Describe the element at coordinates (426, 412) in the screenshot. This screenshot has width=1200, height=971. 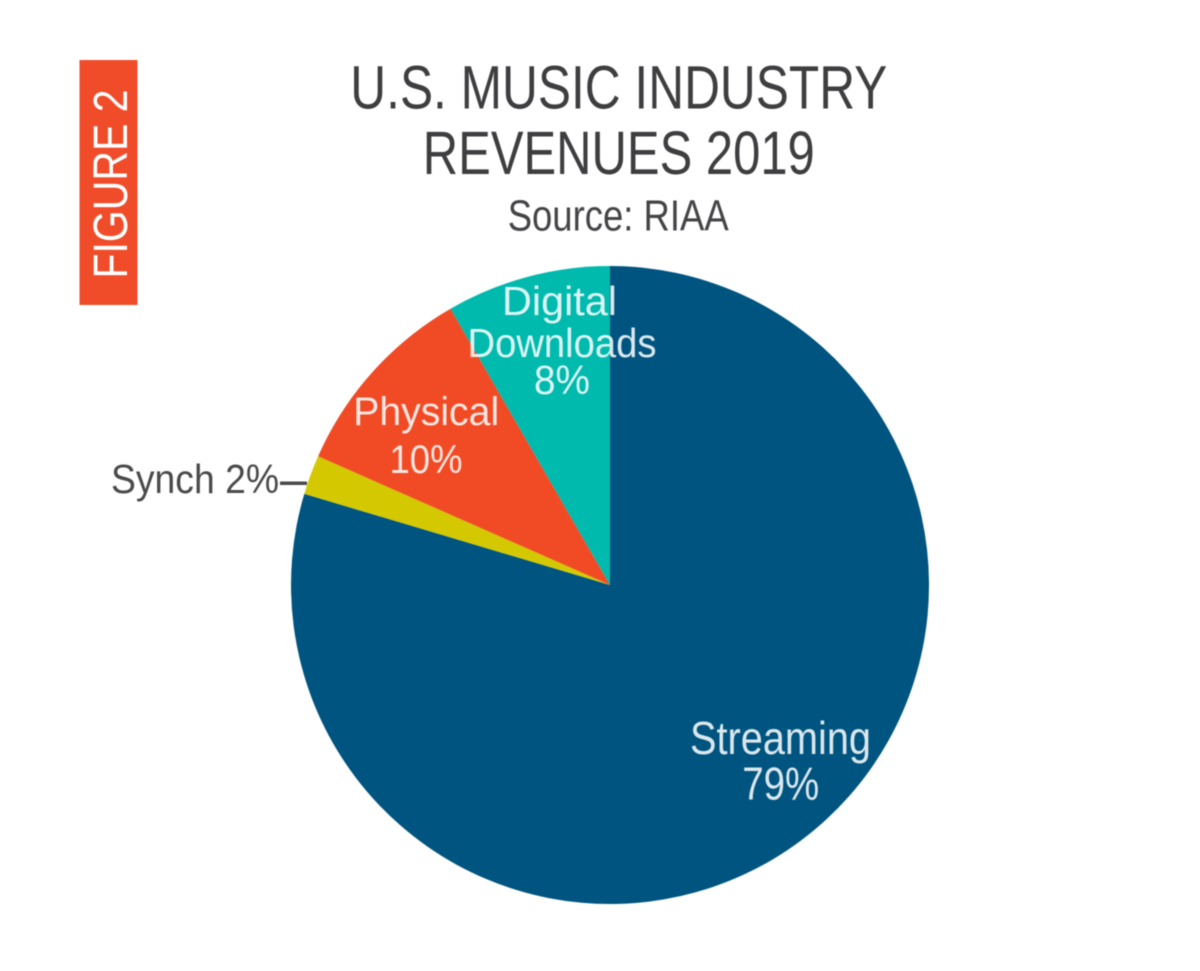
I see `svg-text: Physical` at that location.